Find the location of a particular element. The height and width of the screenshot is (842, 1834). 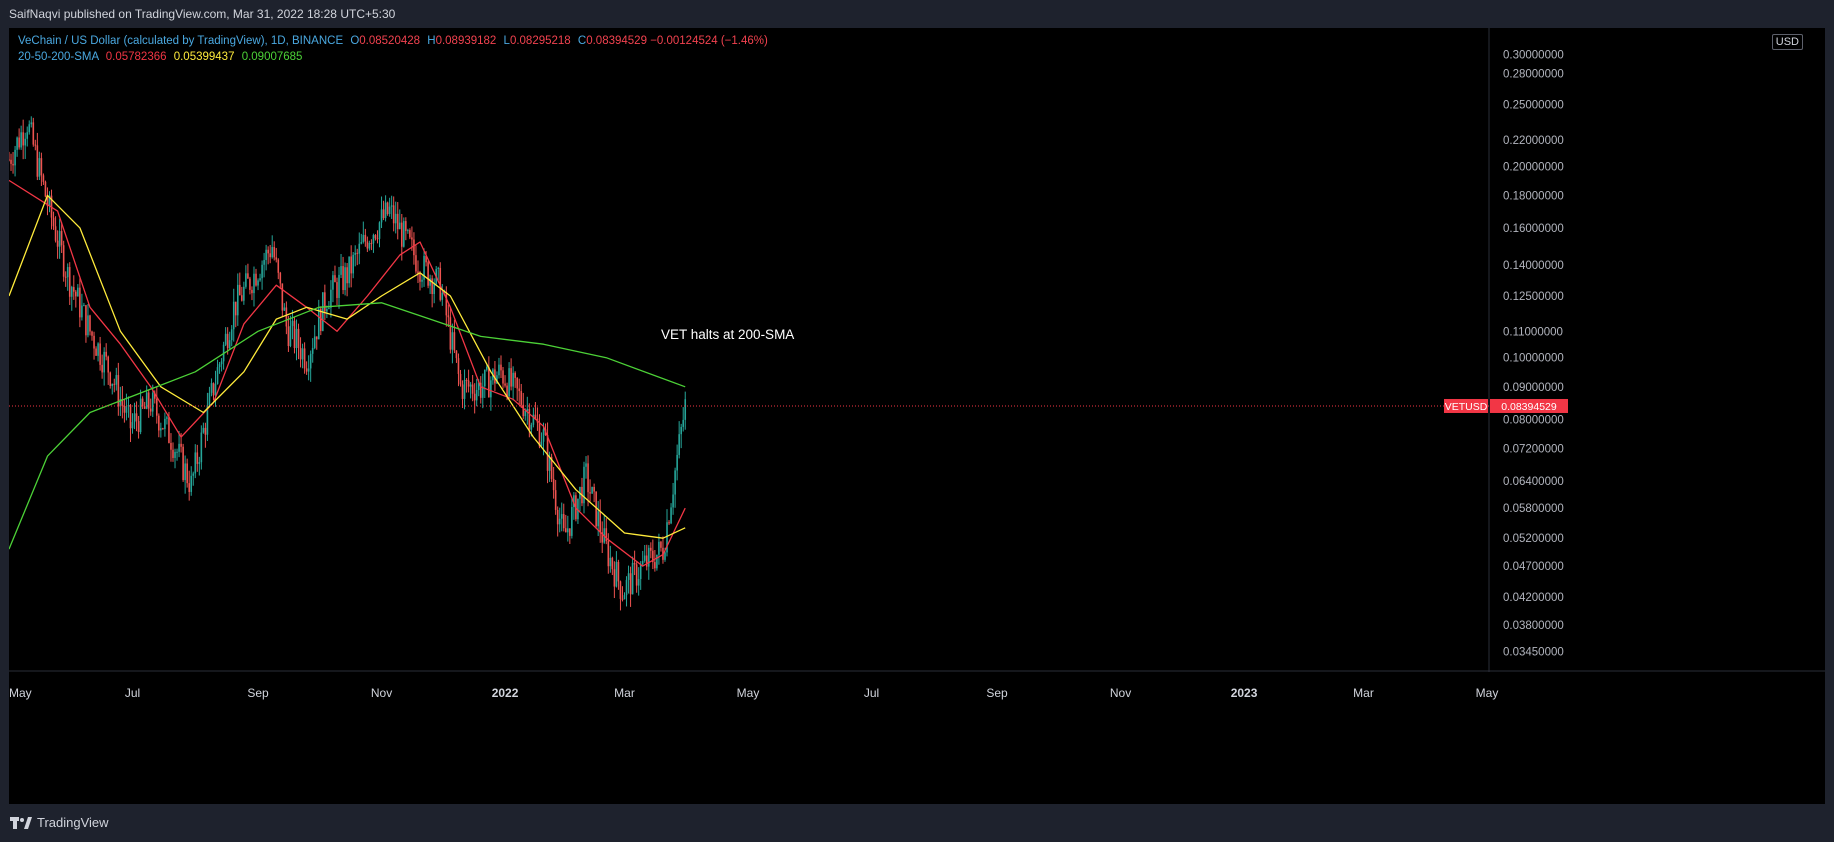

tradingview-logo: TradingView is located at coordinates (59, 822).